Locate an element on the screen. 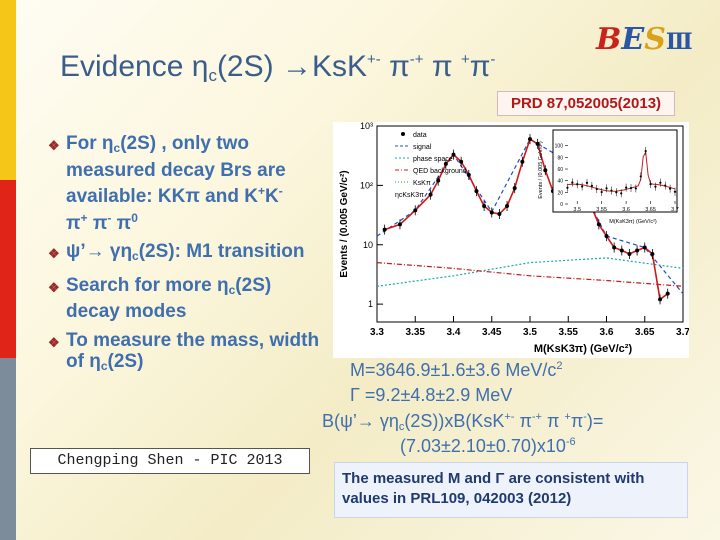  inset-y-tick-label: 60 is located at coordinates (560, 170).